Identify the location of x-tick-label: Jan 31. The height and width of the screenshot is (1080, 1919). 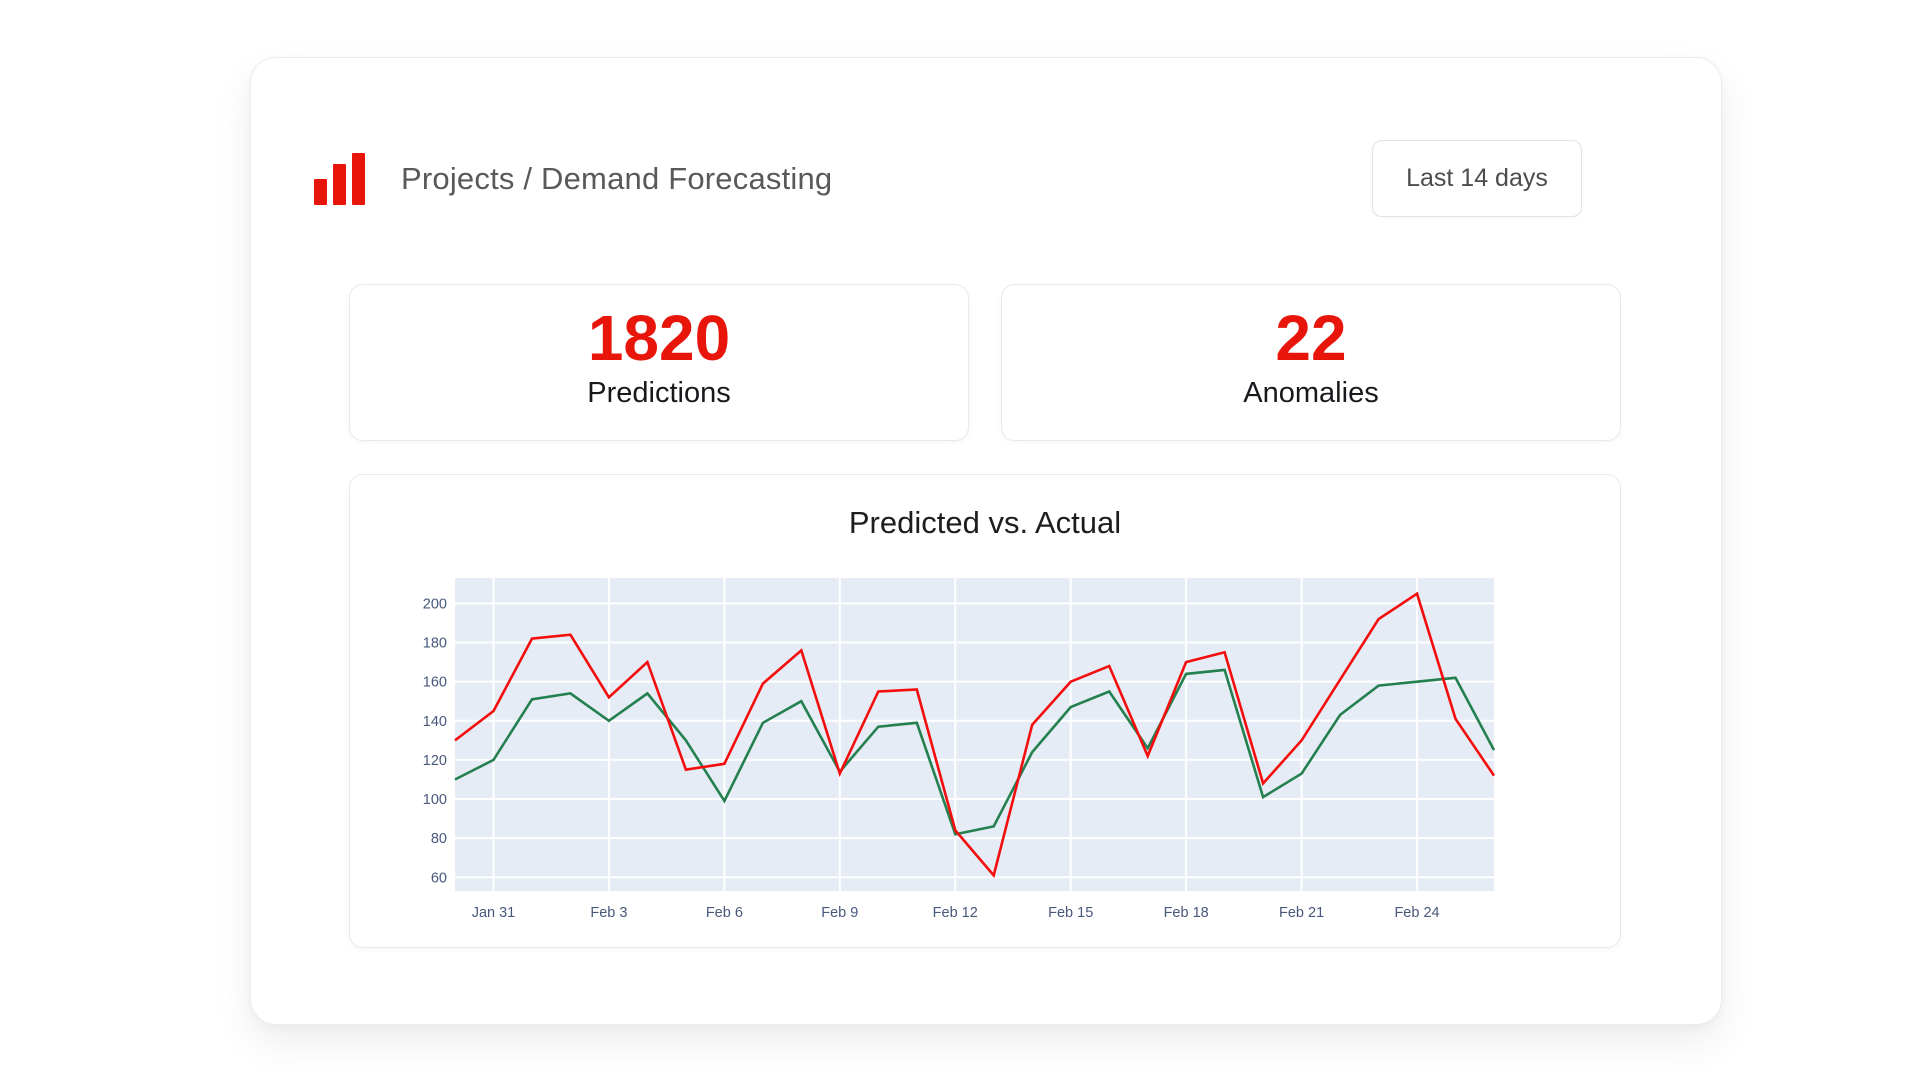
(494, 913).